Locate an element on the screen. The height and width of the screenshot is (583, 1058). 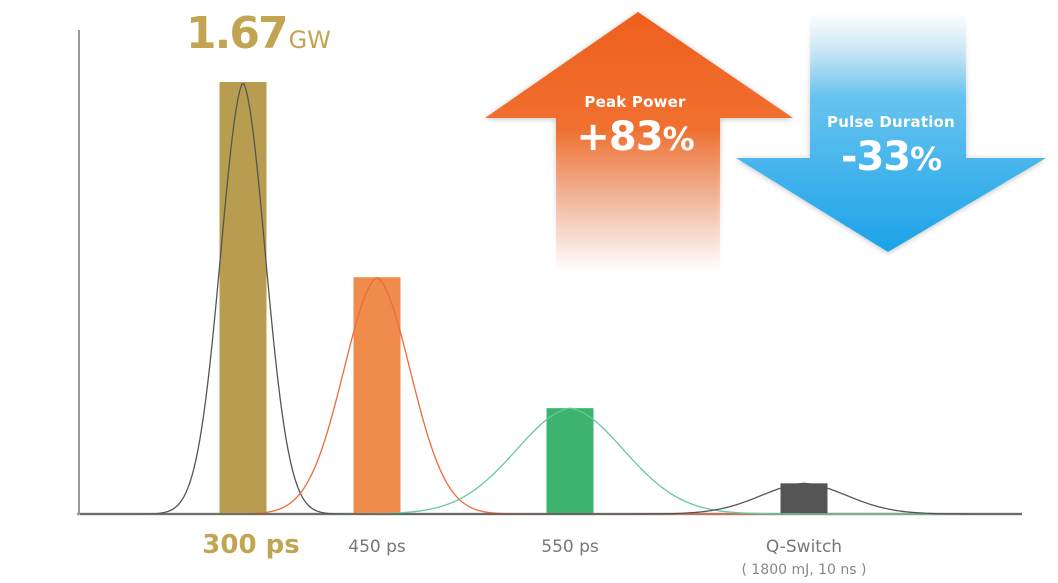
bar-q-switch is located at coordinates (804, 498).